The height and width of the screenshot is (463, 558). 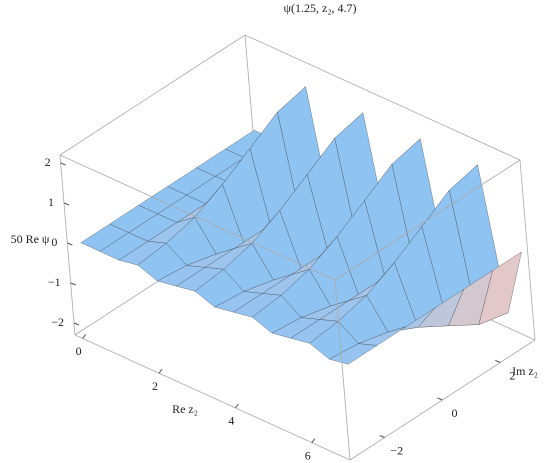 I want to click on x-tick-label: 0, so click(x=79, y=351).